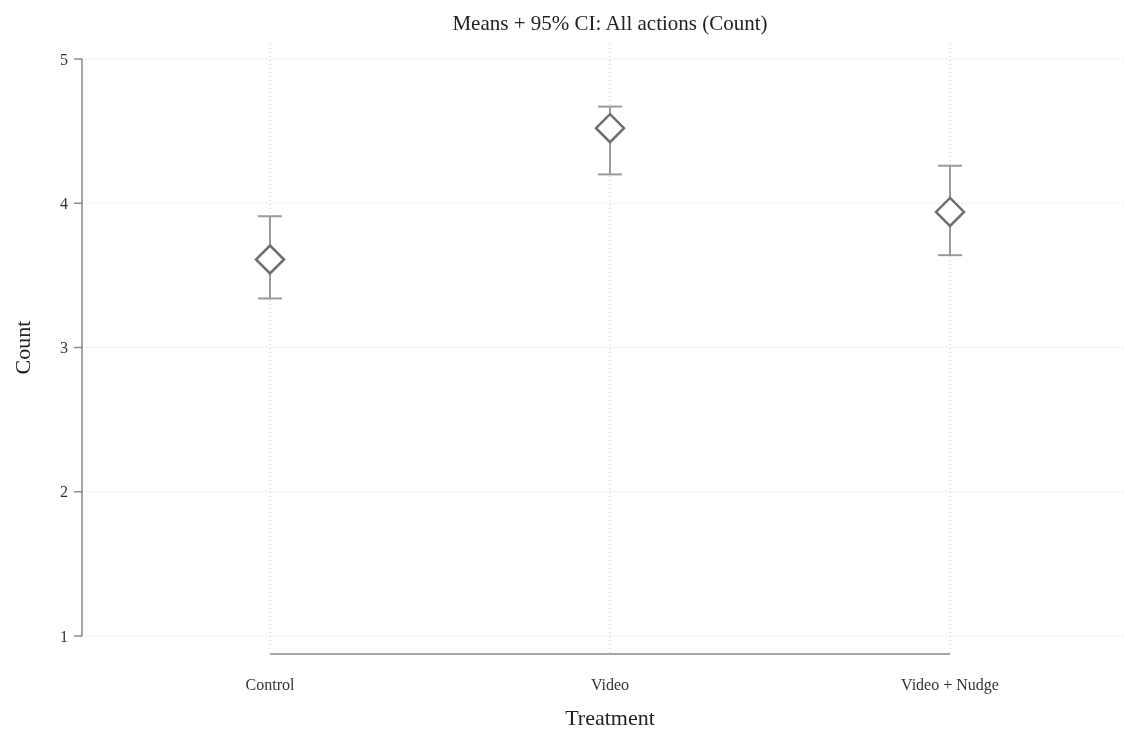  I want to click on y-tick-label: 2, so click(64, 492).